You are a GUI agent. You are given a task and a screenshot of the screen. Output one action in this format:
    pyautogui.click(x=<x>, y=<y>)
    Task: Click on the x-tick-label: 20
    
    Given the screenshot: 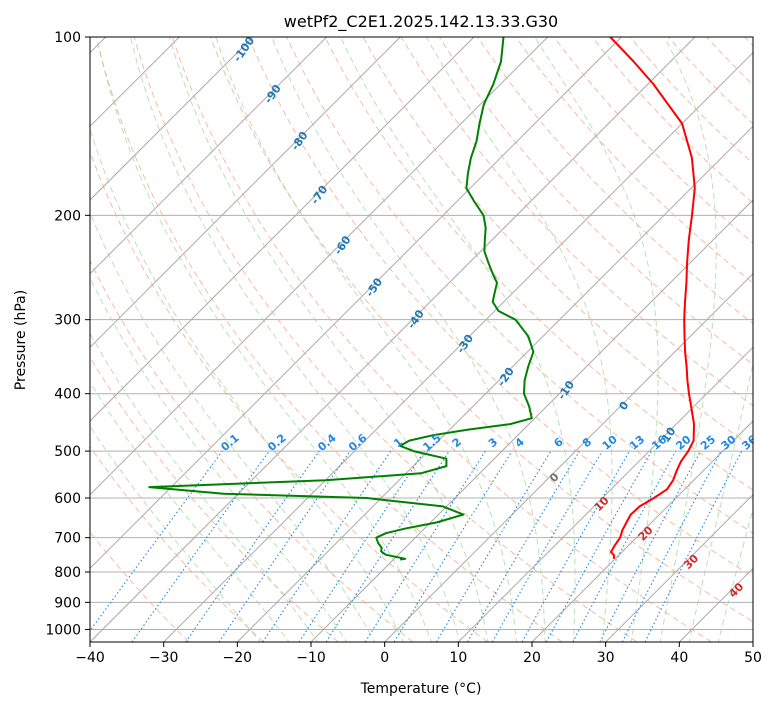 What is the action you would take?
    pyautogui.click(x=532, y=658)
    